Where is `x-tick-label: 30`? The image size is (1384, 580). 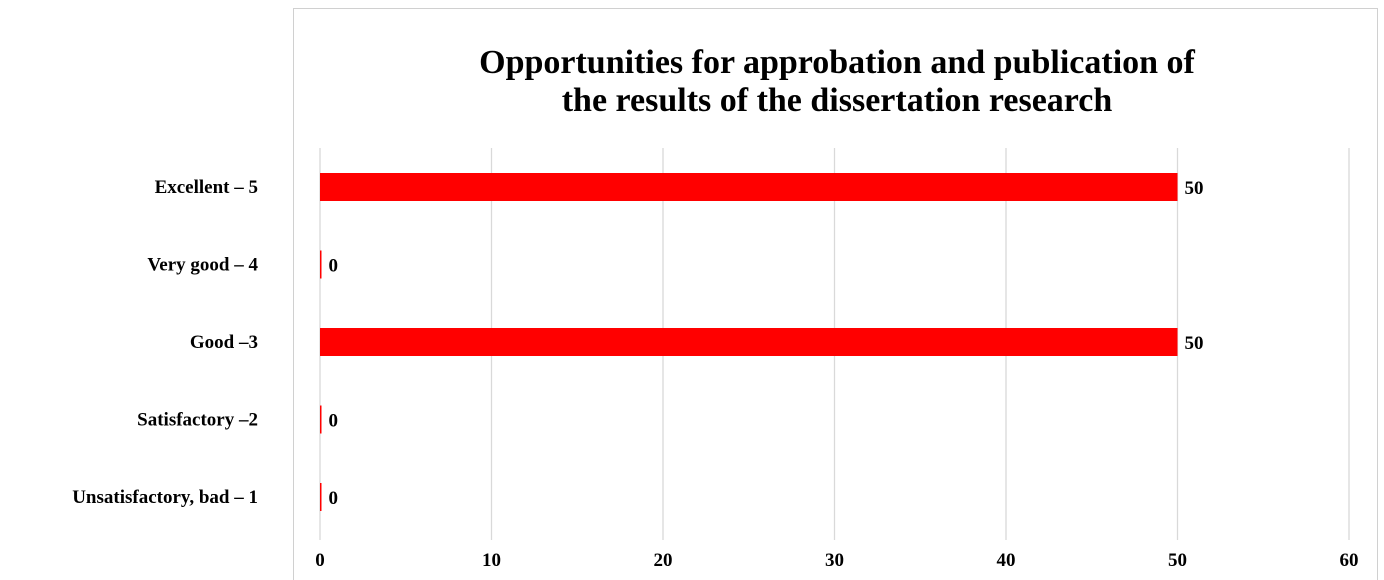 x-tick-label: 30 is located at coordinates (834, 560).